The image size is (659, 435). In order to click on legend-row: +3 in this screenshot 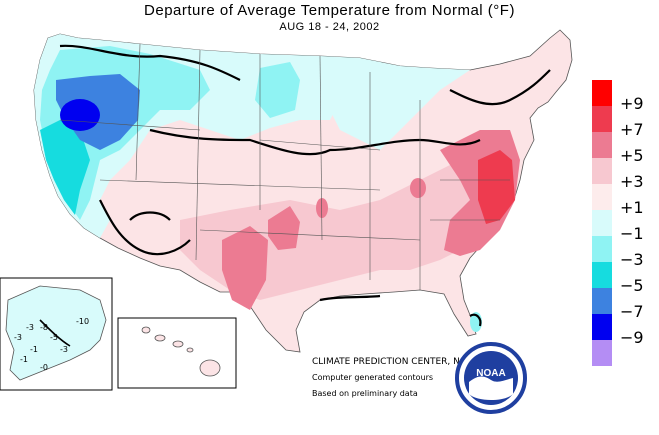, I will do `click(625, 174)`.